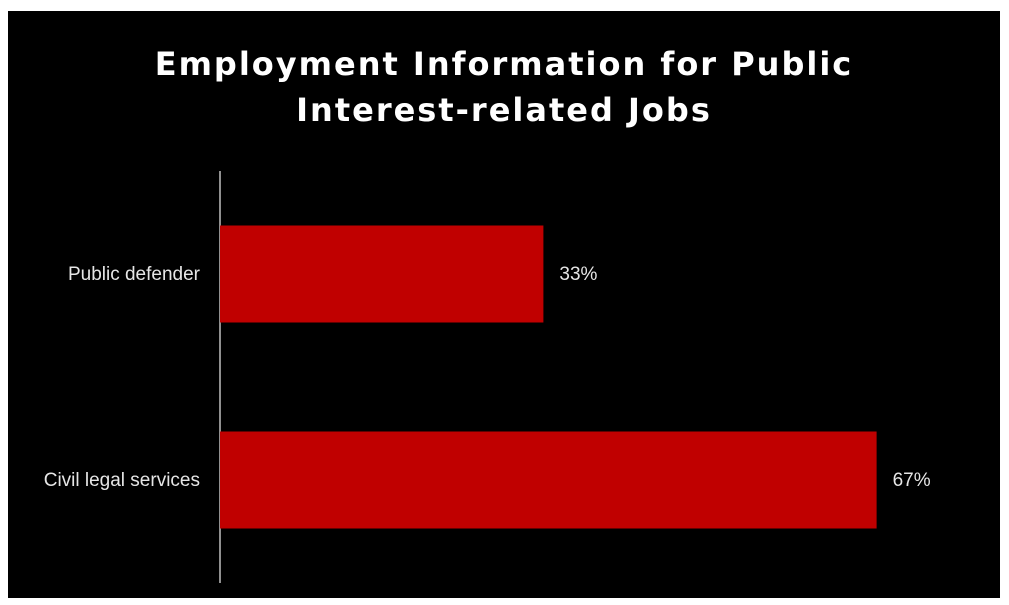  Describe the element at coordinates (134, 274) in the screenshot. I see `category-label-public-defender: Public defender` at that location.